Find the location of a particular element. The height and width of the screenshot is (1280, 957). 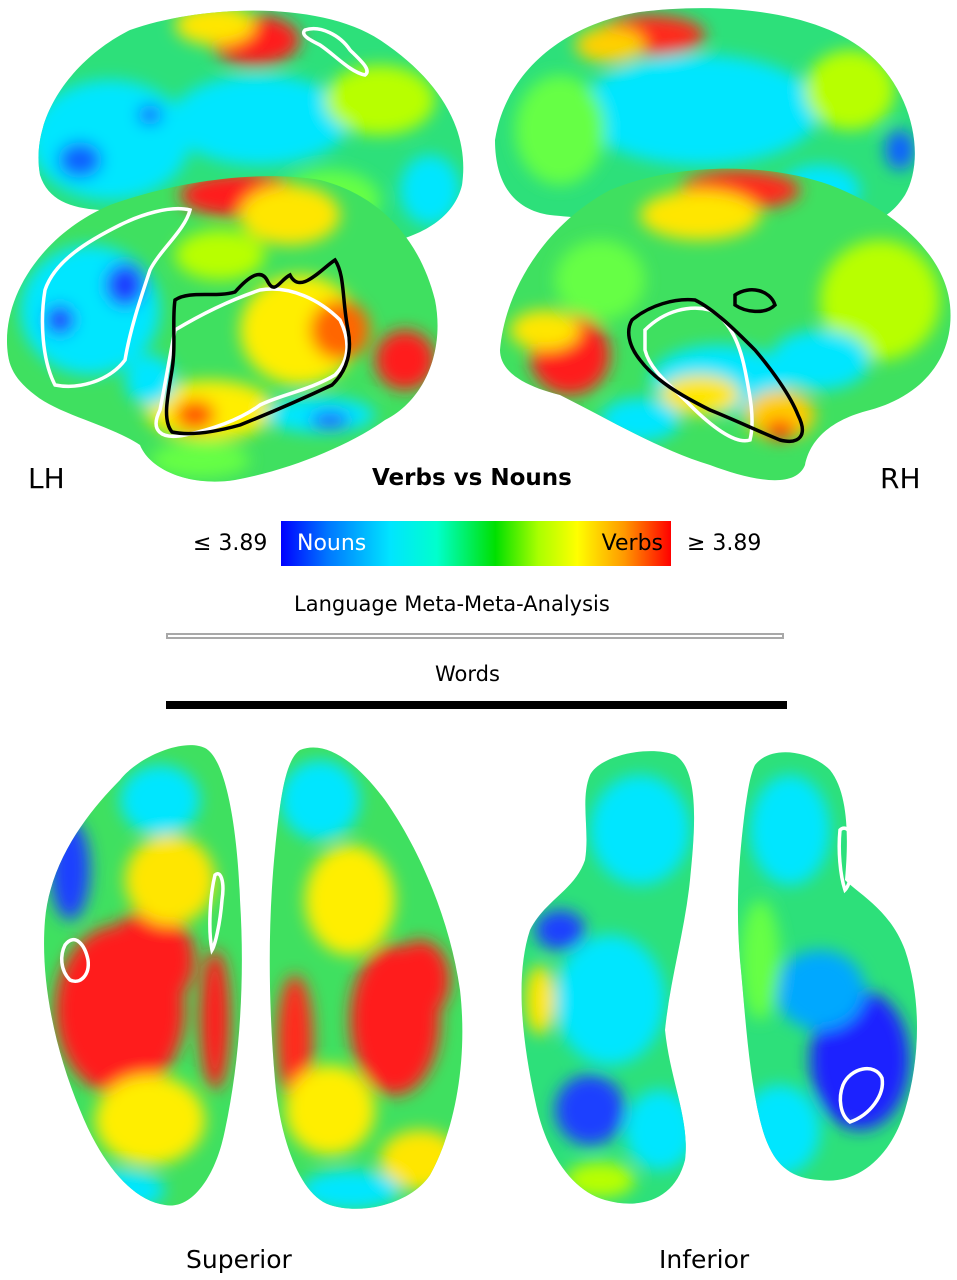

colorbar: Nouns Verbs is located at coordinates (476, 543).